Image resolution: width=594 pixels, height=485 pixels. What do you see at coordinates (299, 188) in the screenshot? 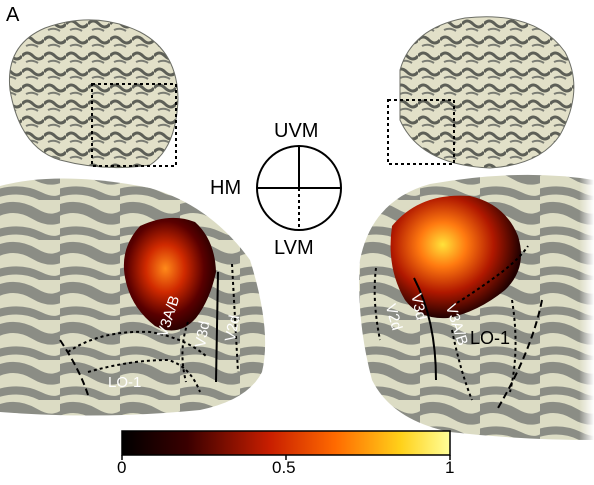
I see `visual-field-dial` at bounding box center [299, 188].